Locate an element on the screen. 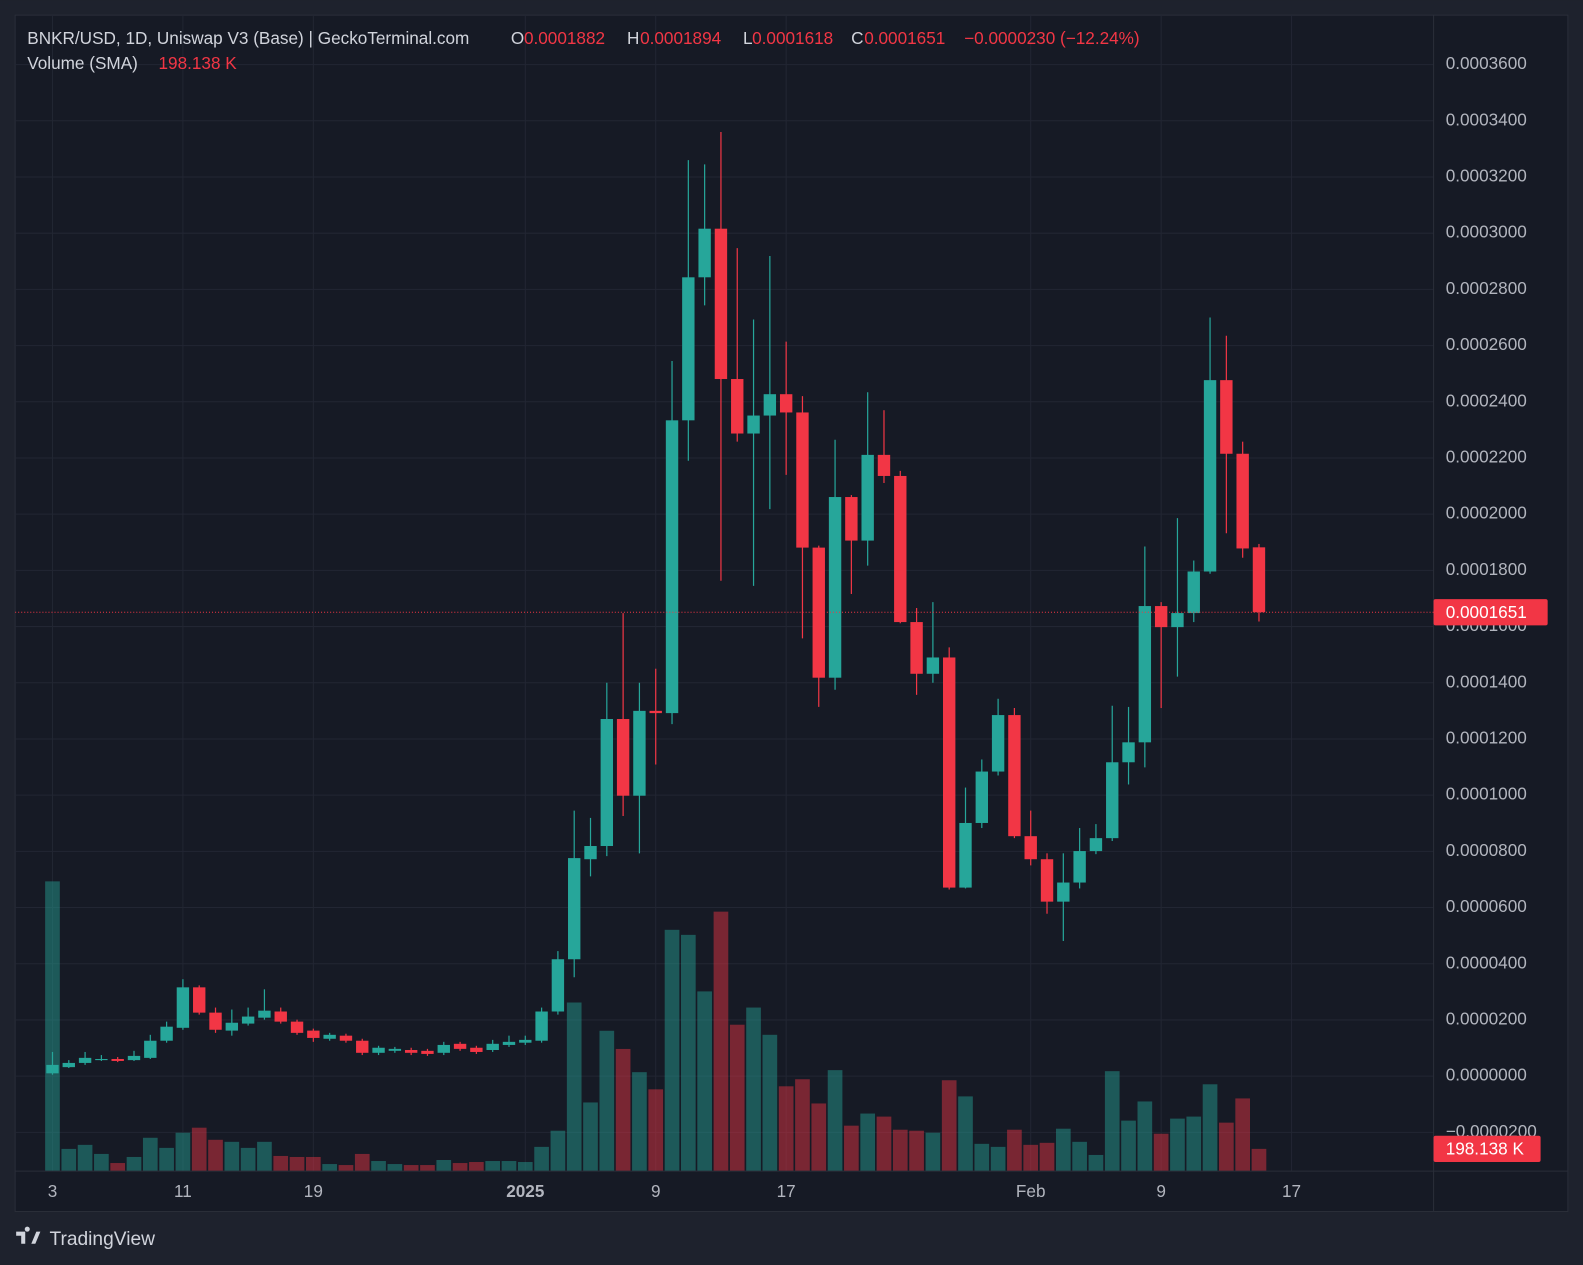 The height and width of the screenshot is (1265, 1583). legend-key: H is located at coordinates (633, 38).